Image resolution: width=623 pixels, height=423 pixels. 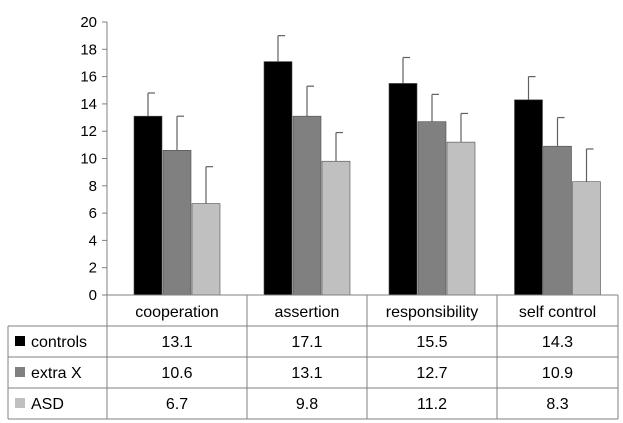 What do you see at coordinates (431, 373) in the screenshot?
I see `data-label: 12.7` at bounding box center [431, 373].